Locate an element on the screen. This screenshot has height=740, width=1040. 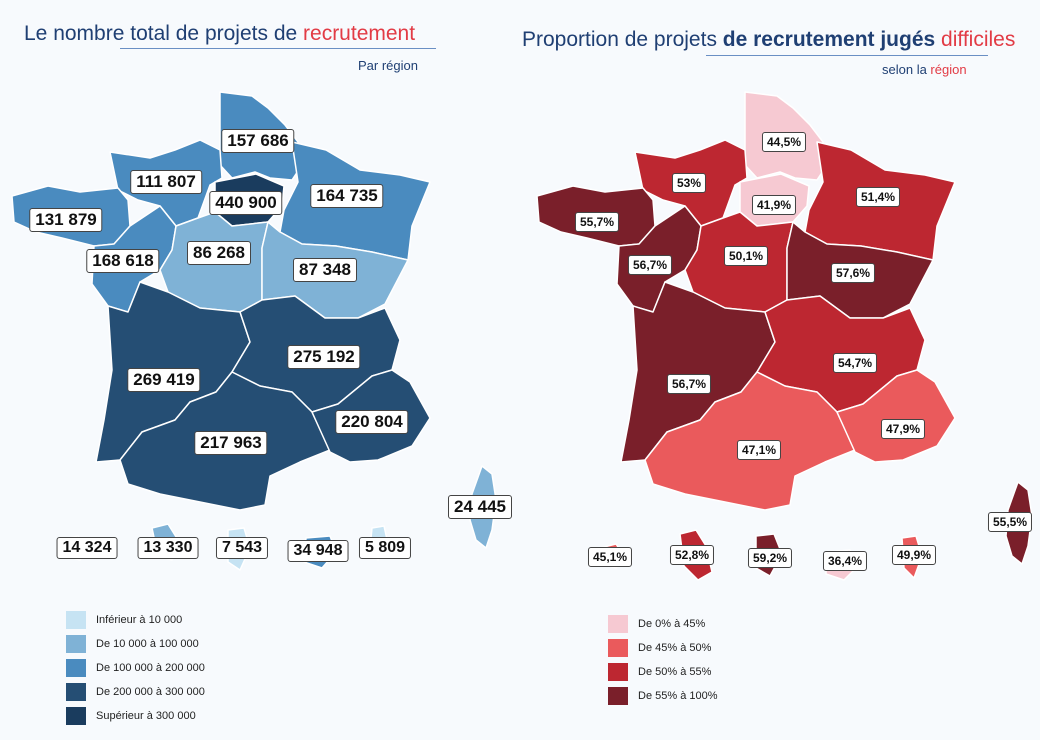
label-guadeloupe: 45,1% is located at coordinates (610, 557).